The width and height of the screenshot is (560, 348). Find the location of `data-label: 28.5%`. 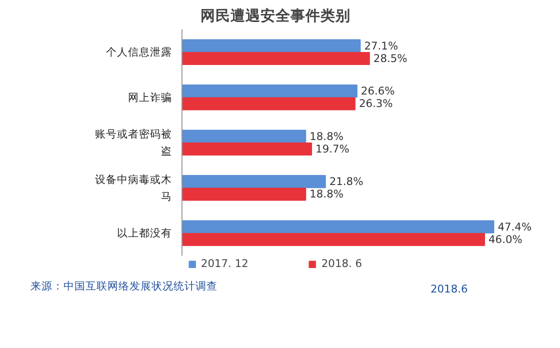

data-label: 28.5% is located at coordinates (390, 58).